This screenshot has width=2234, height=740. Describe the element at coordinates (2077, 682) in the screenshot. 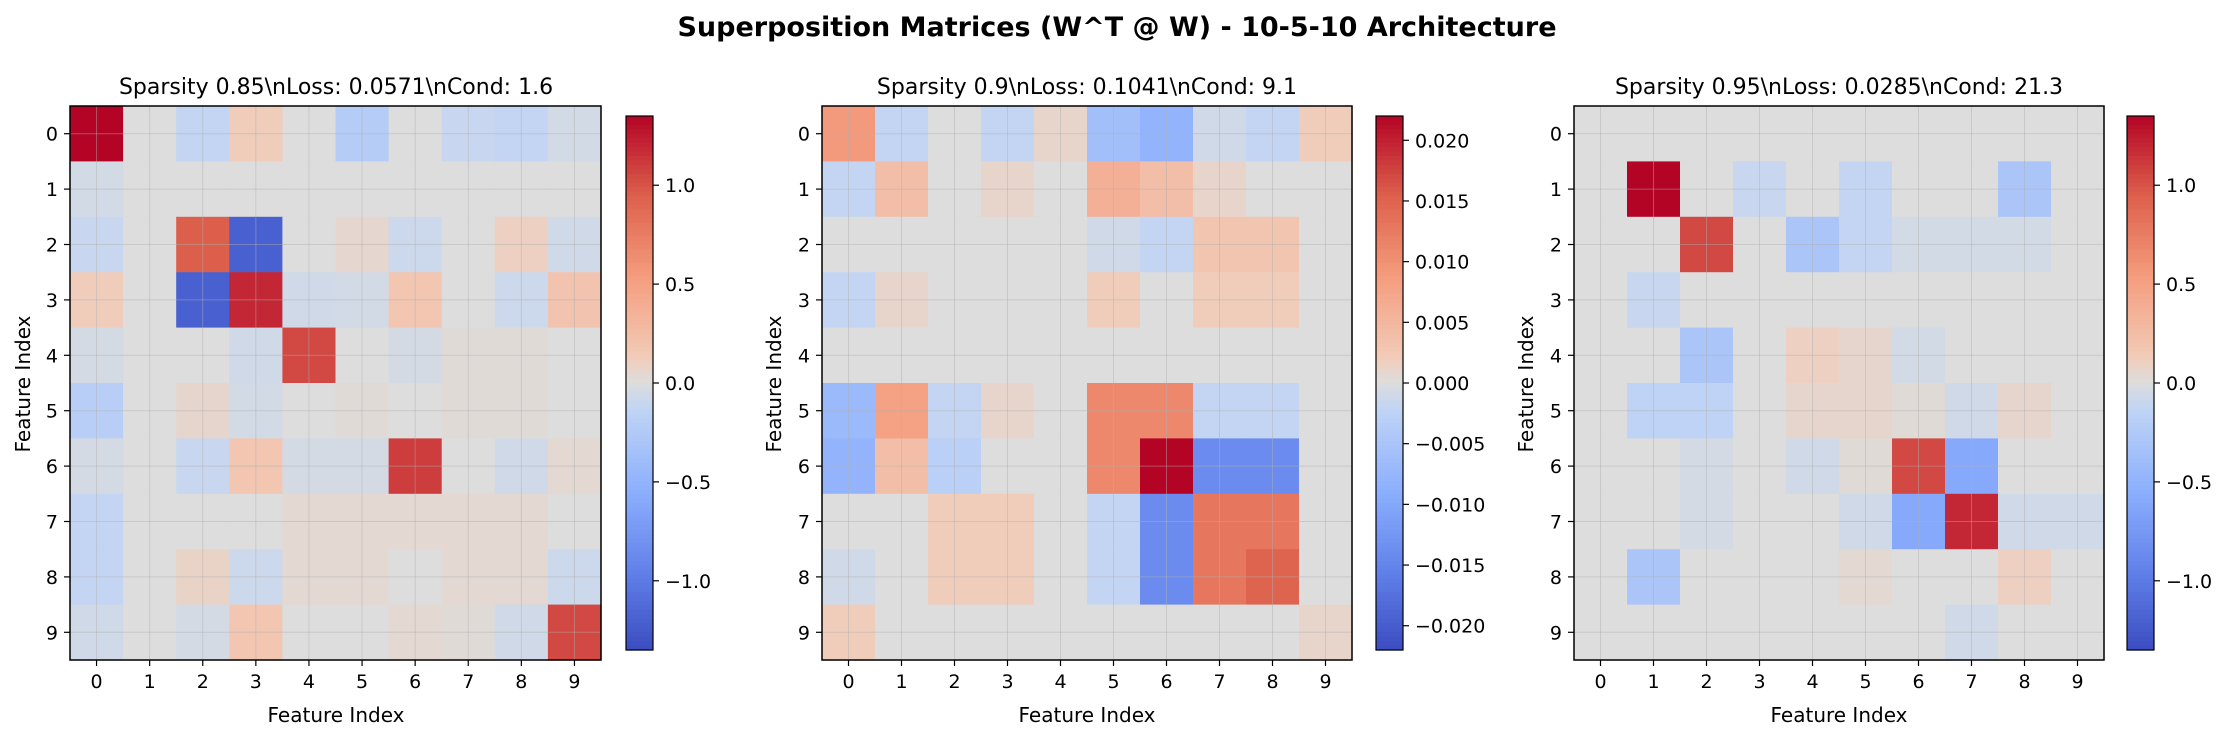

I see `x-tick-label: 9` at that location.